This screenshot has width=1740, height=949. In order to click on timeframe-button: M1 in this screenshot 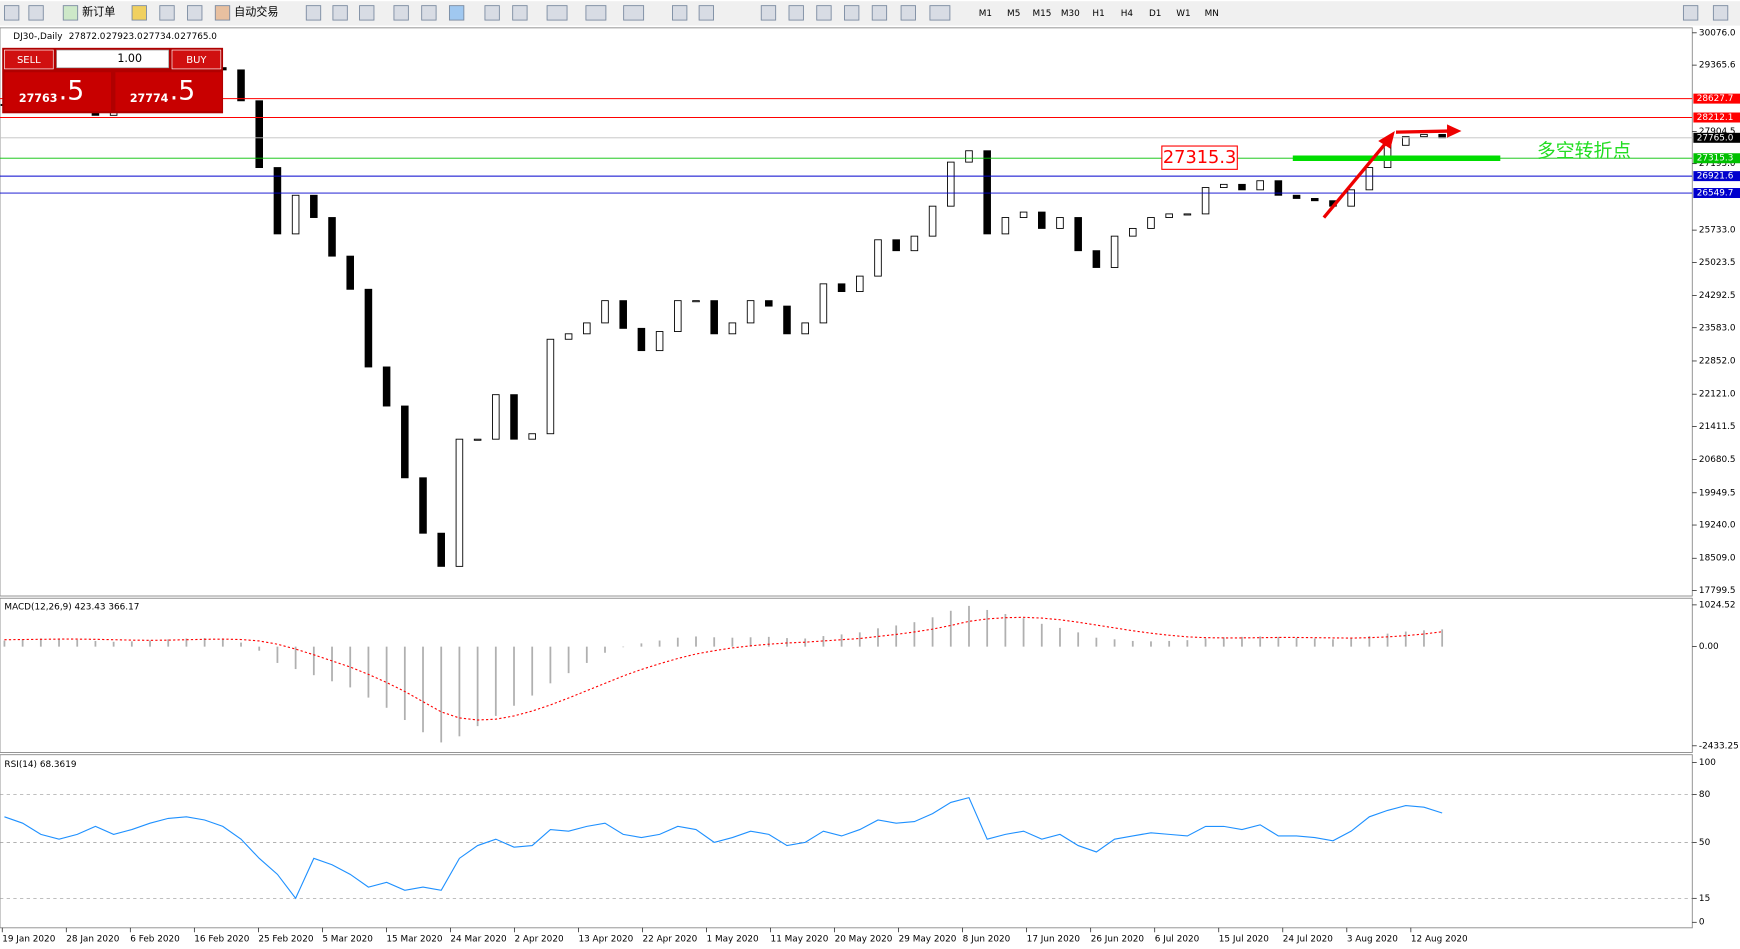, I will do `click(985, 14)`.